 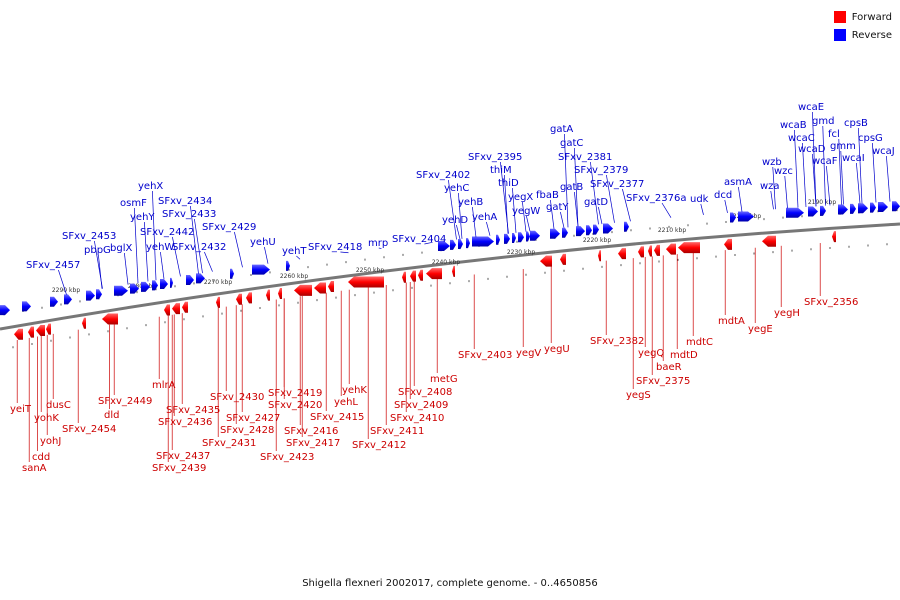 I want to click on gene-label-sfxv-2442: SFxv_2442, so click(x=167, y=232).